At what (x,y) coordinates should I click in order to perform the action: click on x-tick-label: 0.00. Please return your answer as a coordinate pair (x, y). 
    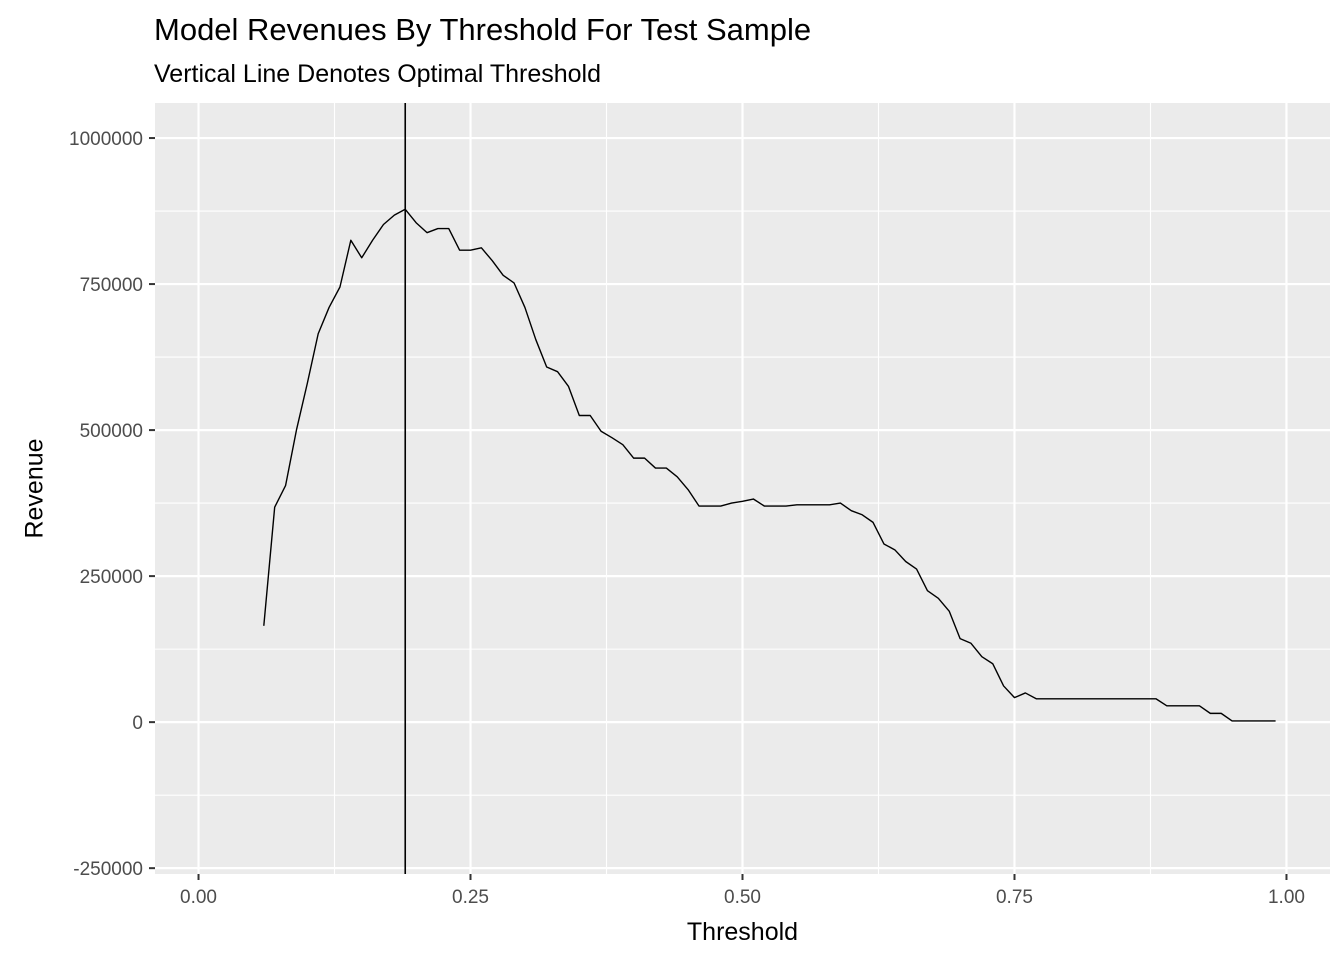
    Looking at the image, I should click on (198, 897).